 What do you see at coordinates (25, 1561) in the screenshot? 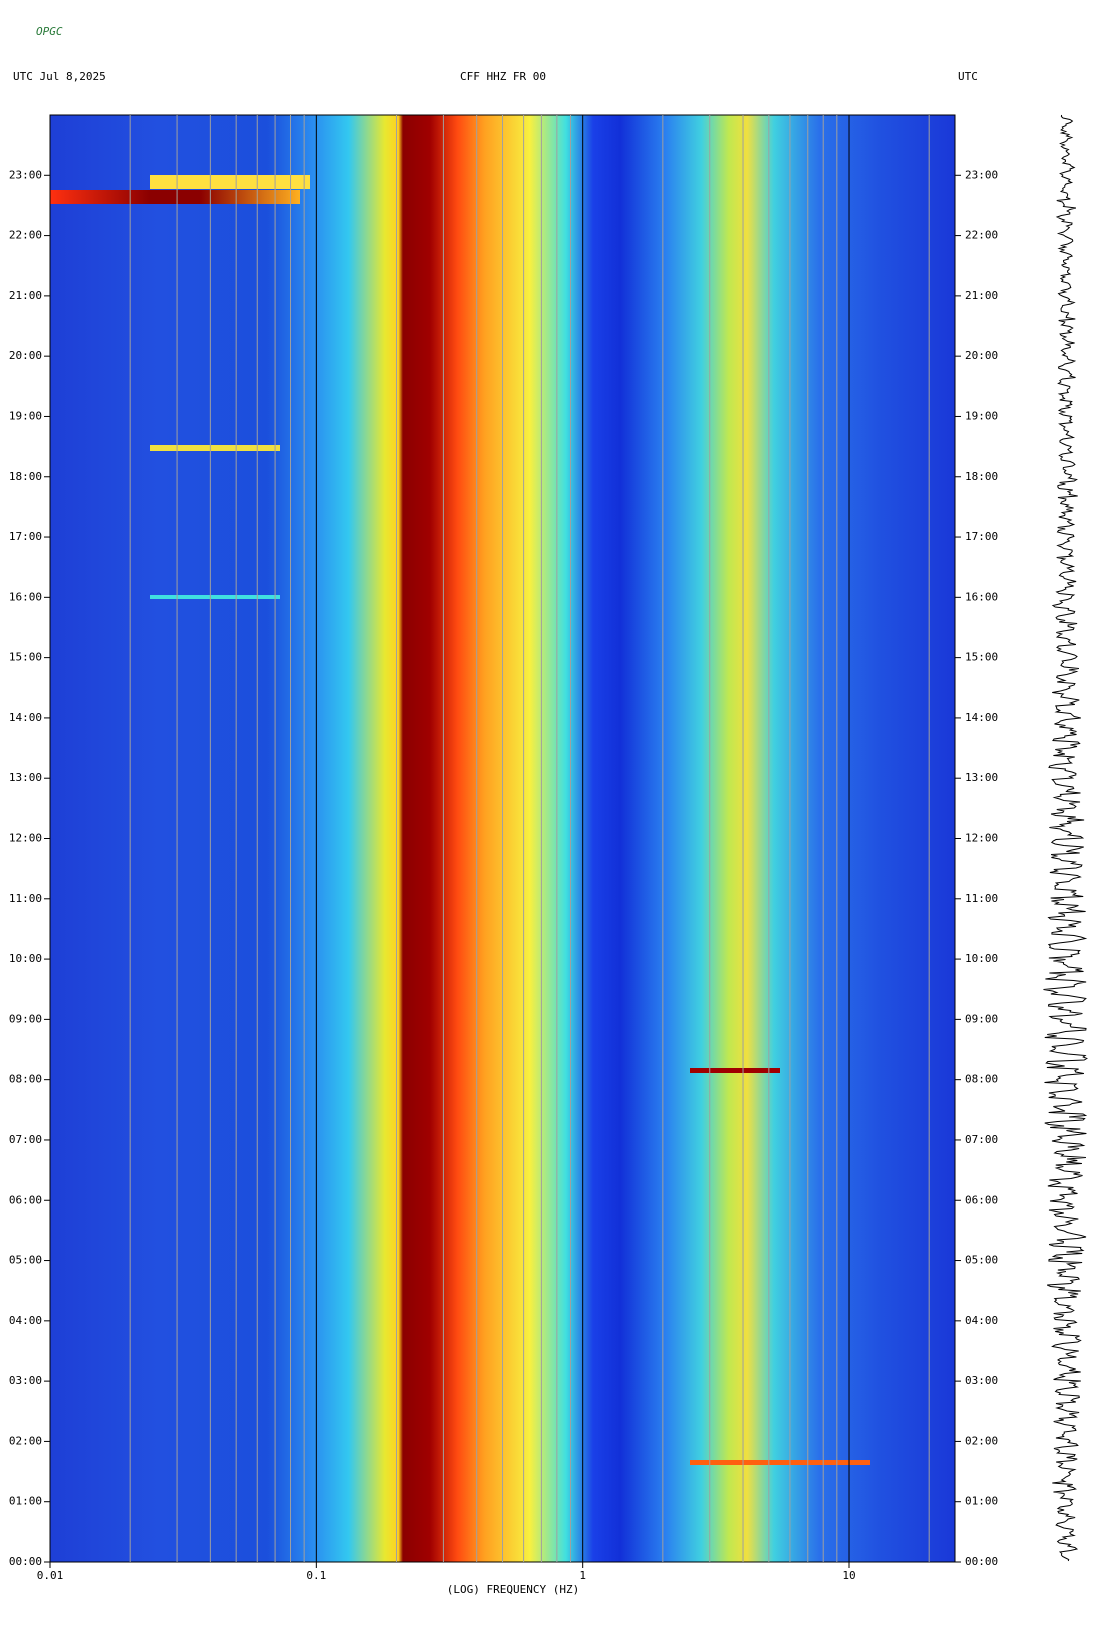
I see `y-tick-label: 00:00` at bounding box center [25, 1561].